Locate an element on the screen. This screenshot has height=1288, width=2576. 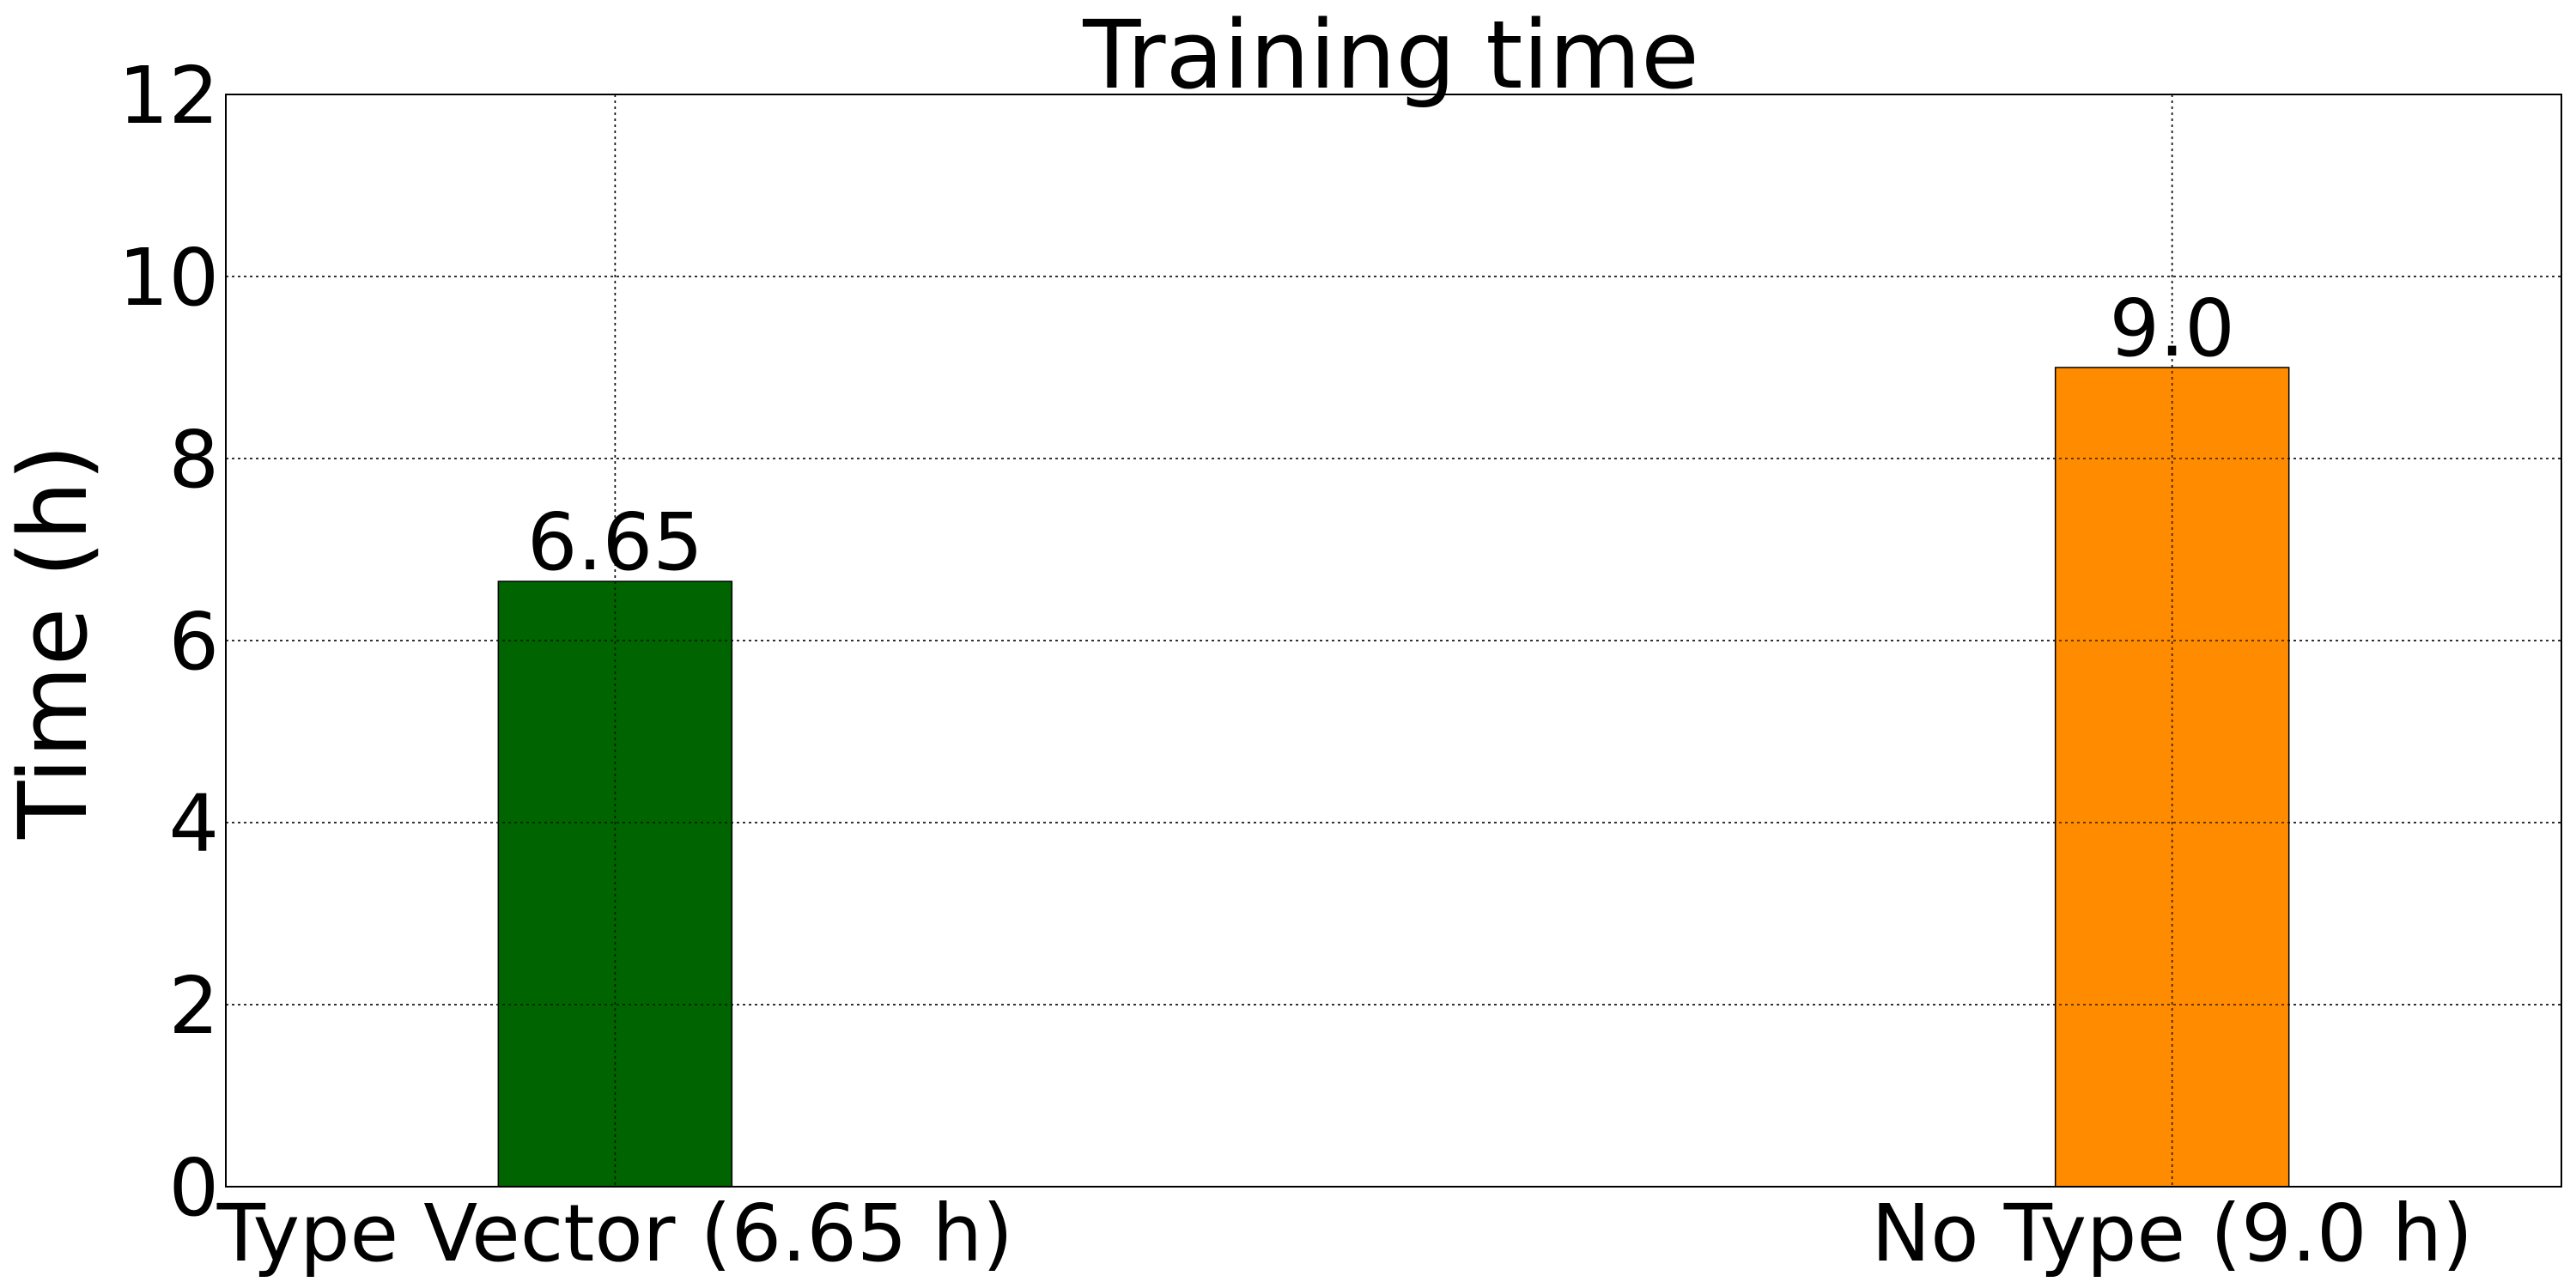
y-tick-label: 4 is located at coordinates (193, 824).